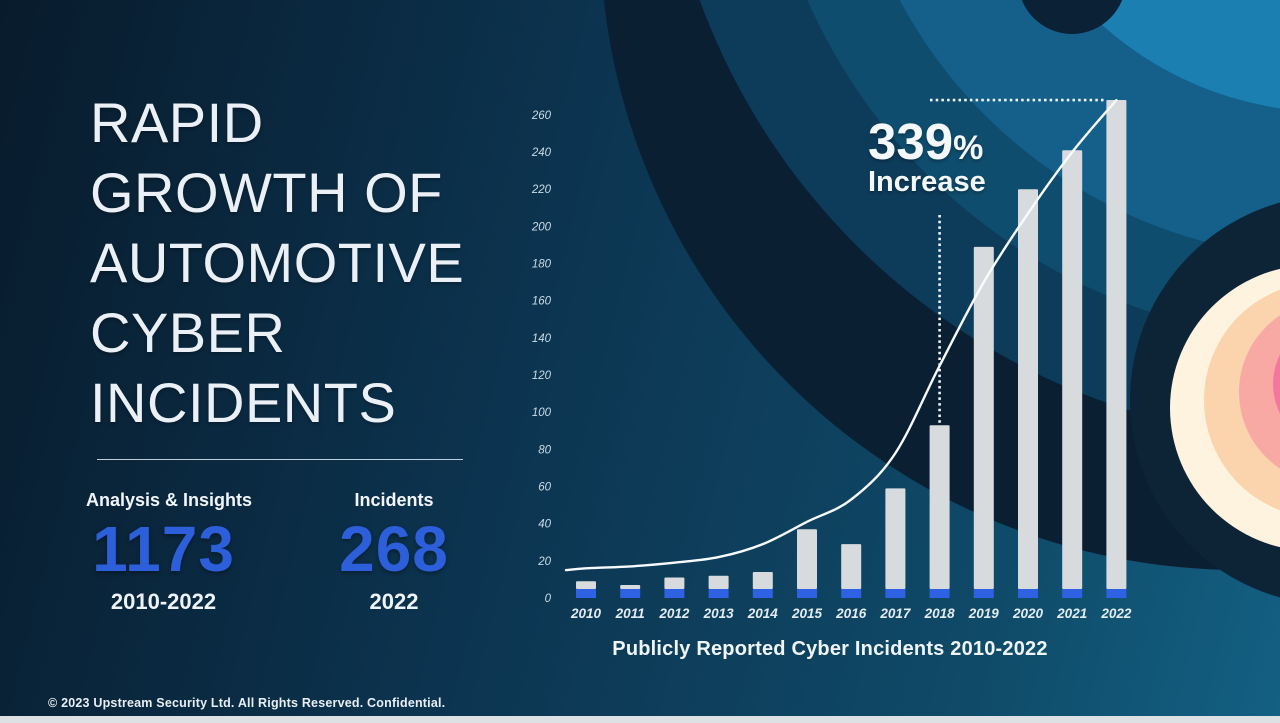  What do you see at coordinates (718, 582) in the screenshot?
I see `bar-2013` at bounding box center [718, 582].